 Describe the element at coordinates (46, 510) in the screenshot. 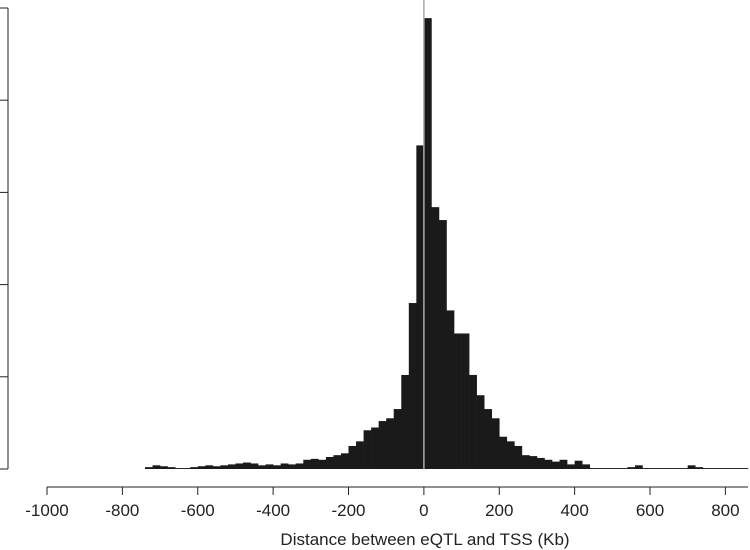

I see `x-tick-label: -1000` at that location.